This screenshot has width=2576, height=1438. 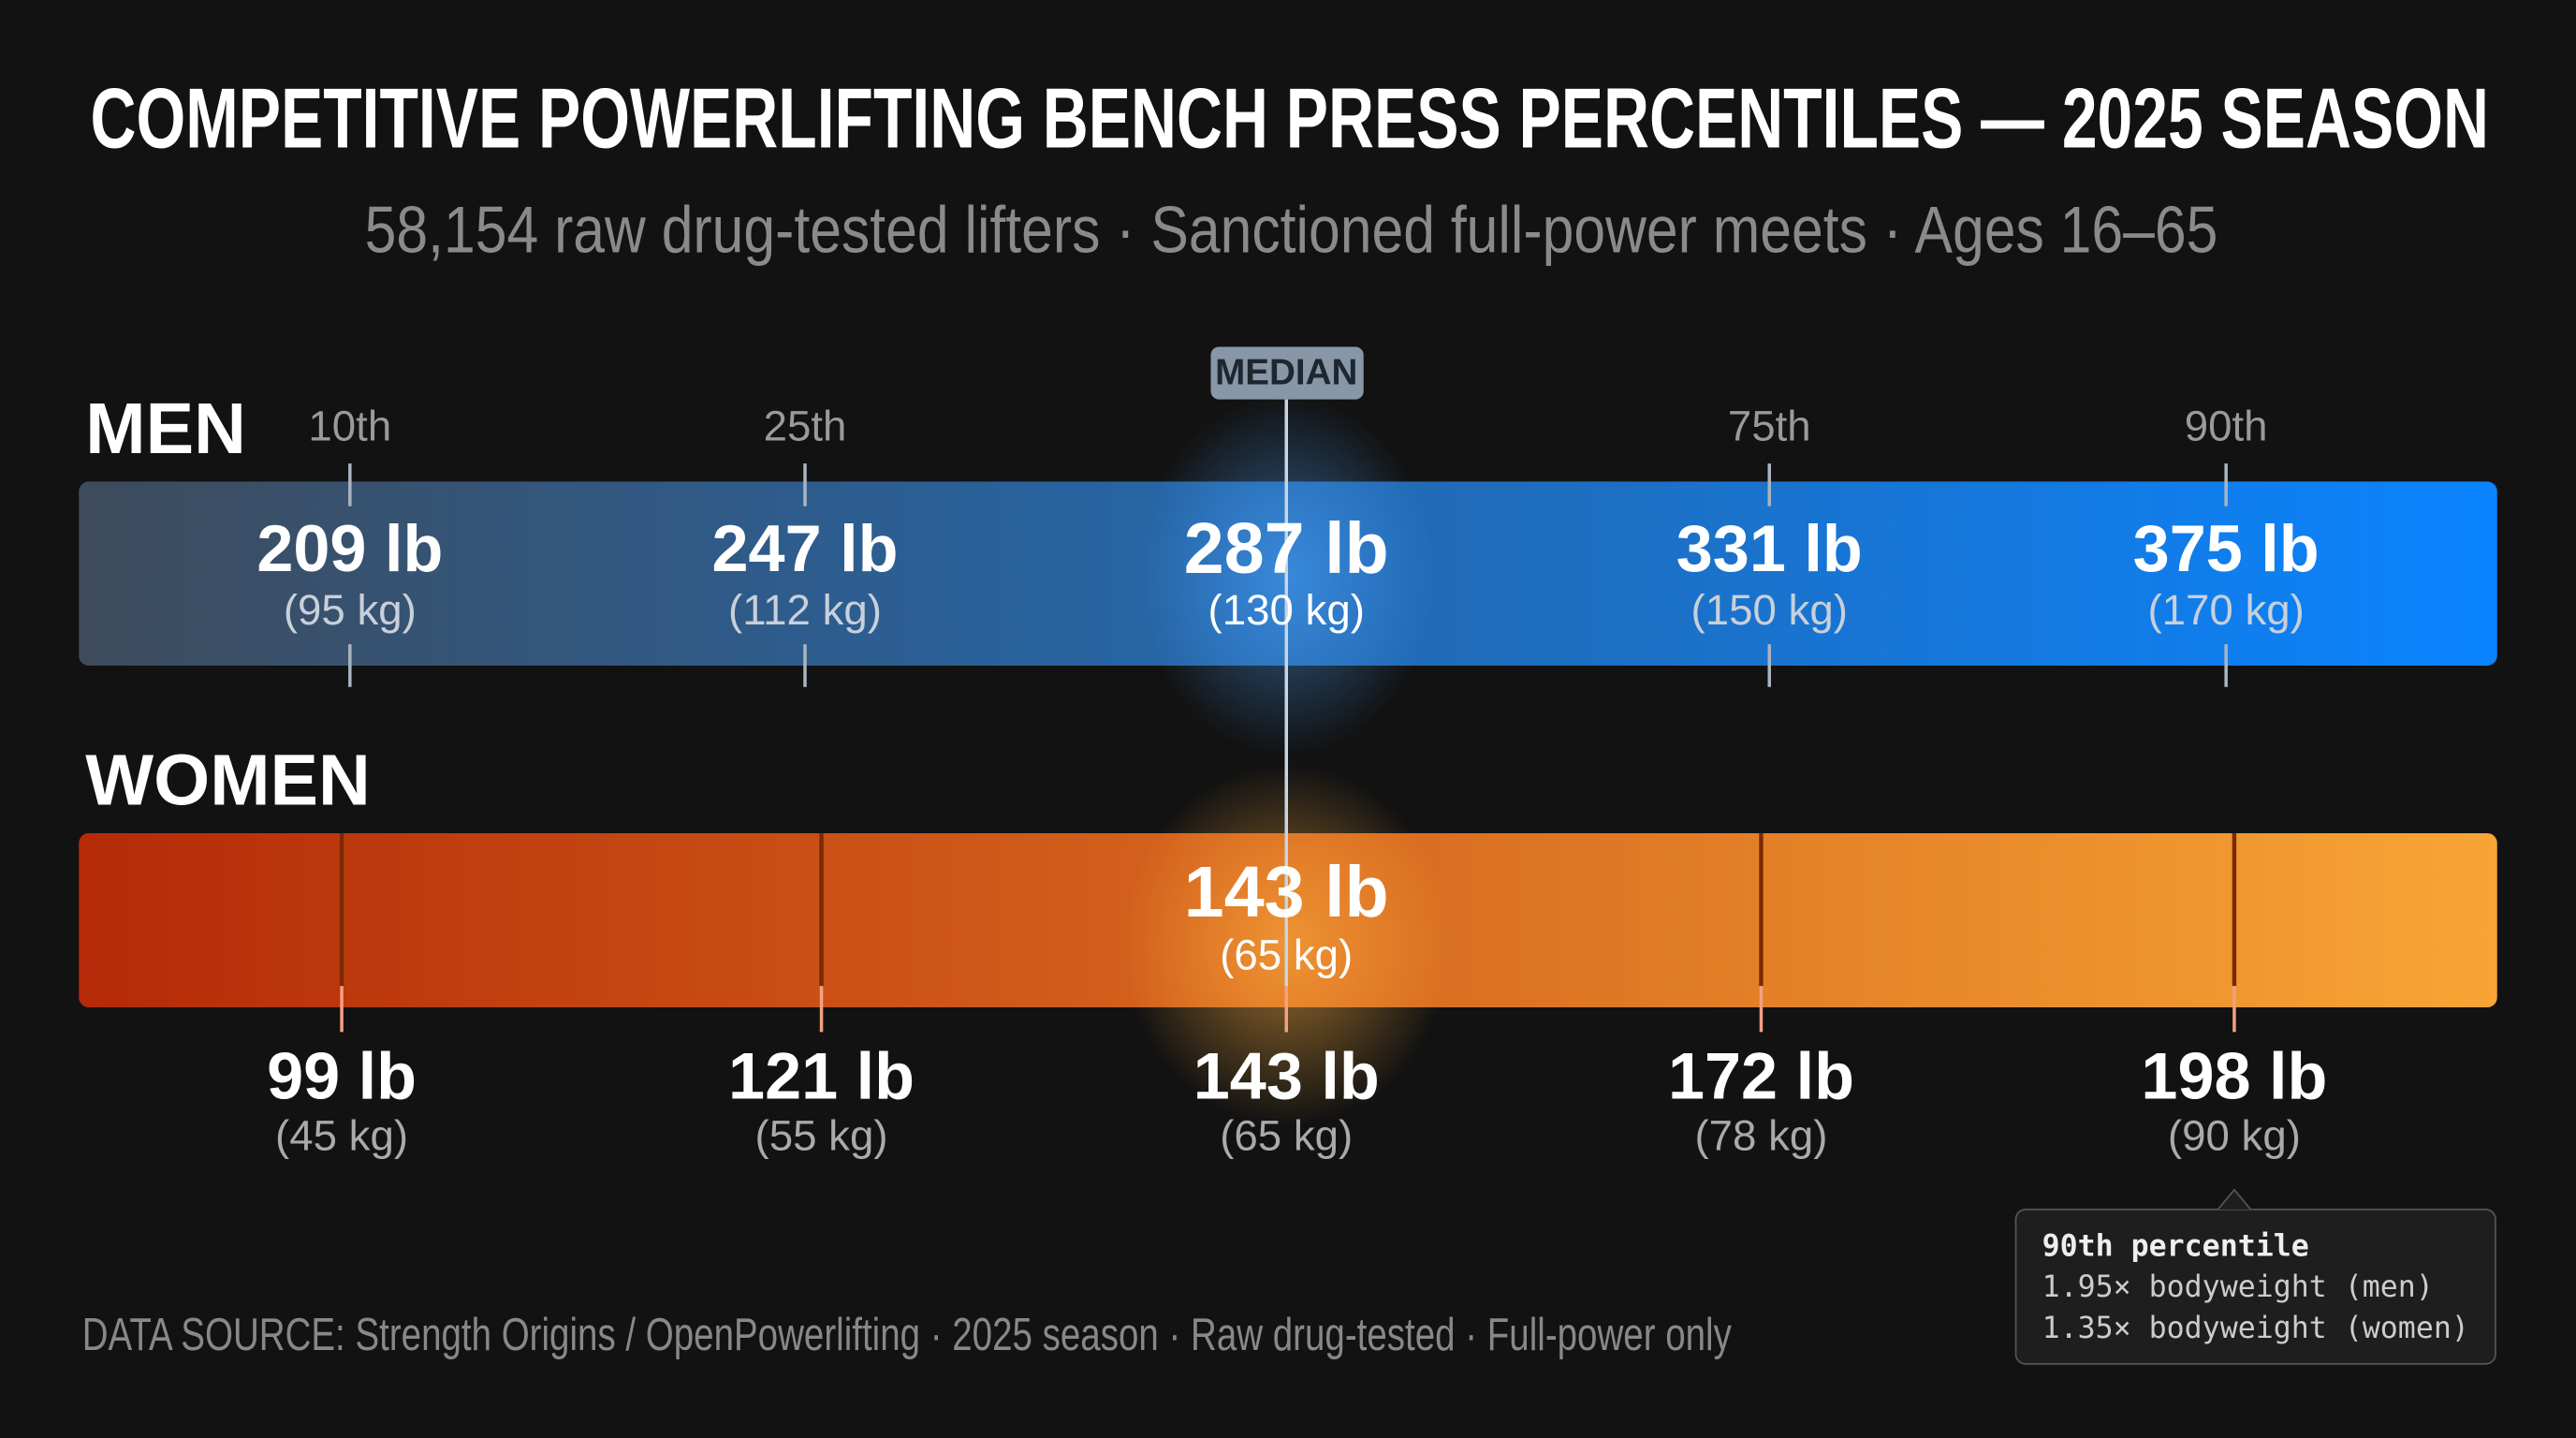 I want to click on percentile-label: 75th, so click(x=1769, y=425).